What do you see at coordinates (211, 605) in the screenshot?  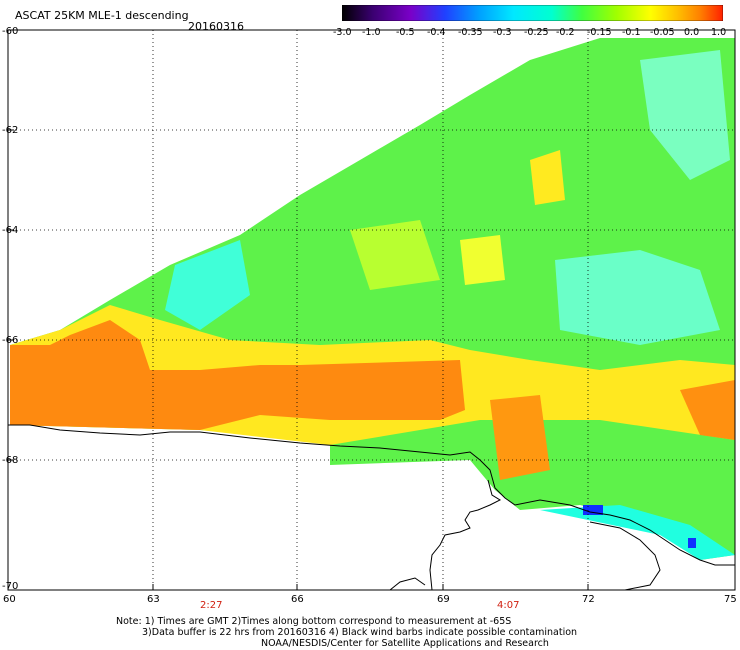 I see `time-label: 2:27` at bounding box center [211, 605].